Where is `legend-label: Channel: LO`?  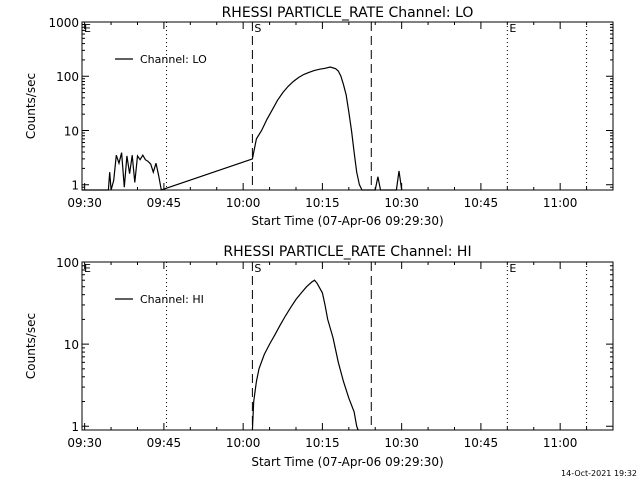 legend-label: Channel: LO is located at coordinates (173, 59).